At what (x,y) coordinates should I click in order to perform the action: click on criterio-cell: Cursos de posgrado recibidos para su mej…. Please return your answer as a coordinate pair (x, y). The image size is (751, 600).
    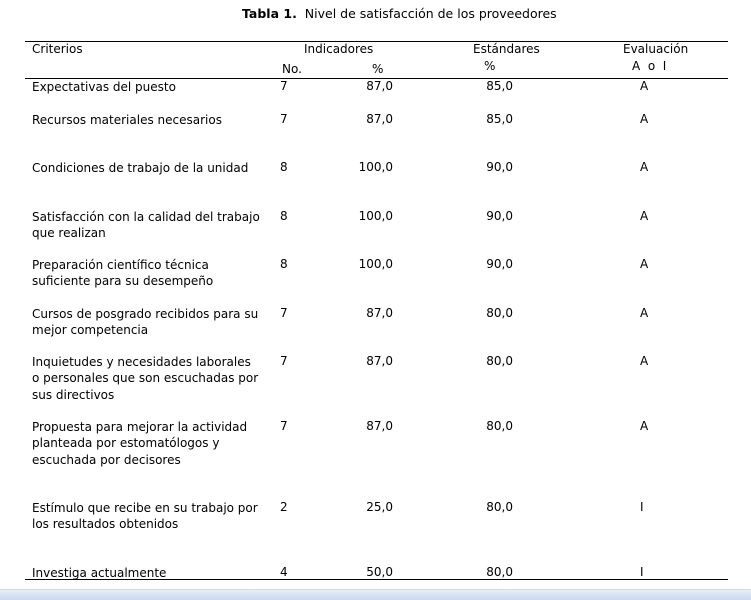
    Looking at the image, I should click on (145, 322).